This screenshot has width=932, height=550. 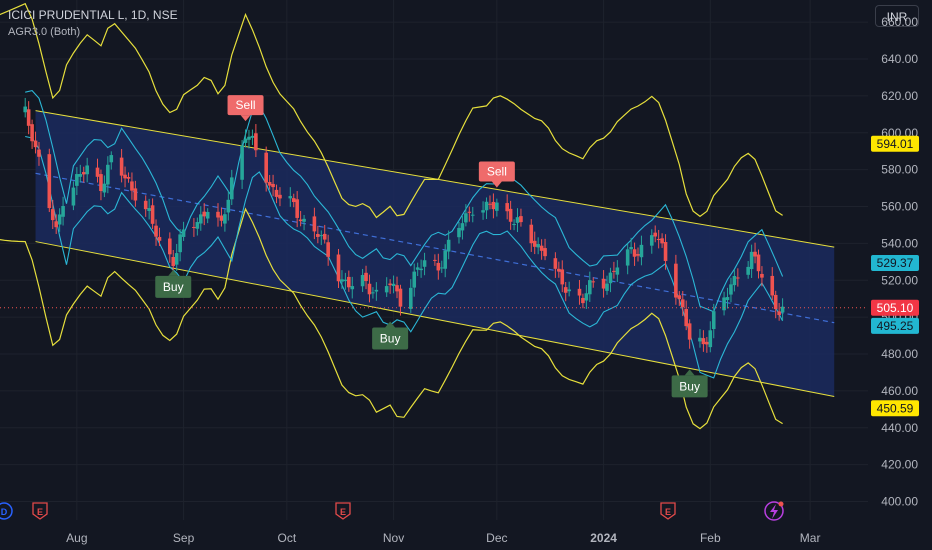 I want to click on sell-signal-pointer, so click(x=245, y=118).